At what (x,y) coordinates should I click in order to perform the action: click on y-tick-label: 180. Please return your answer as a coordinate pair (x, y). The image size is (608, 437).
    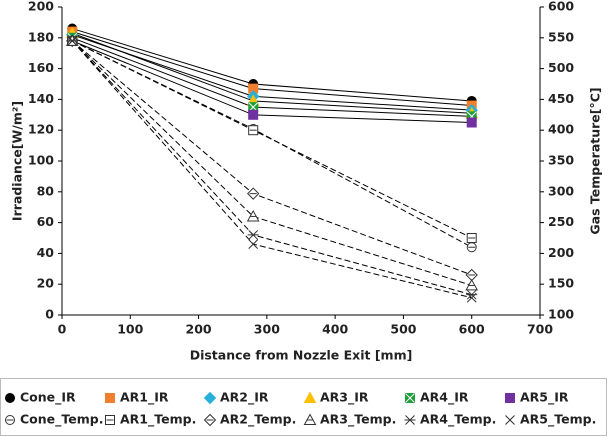
    Looking at the image, I should click on (41, 36).